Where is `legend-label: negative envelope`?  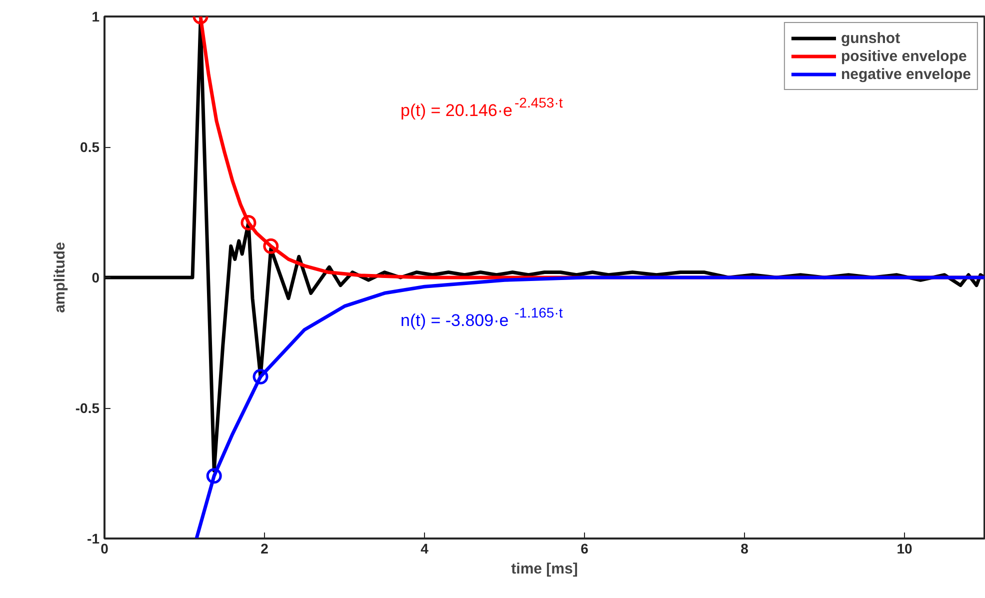 legend-label: negative envelope is located at coordinates (905, 74).